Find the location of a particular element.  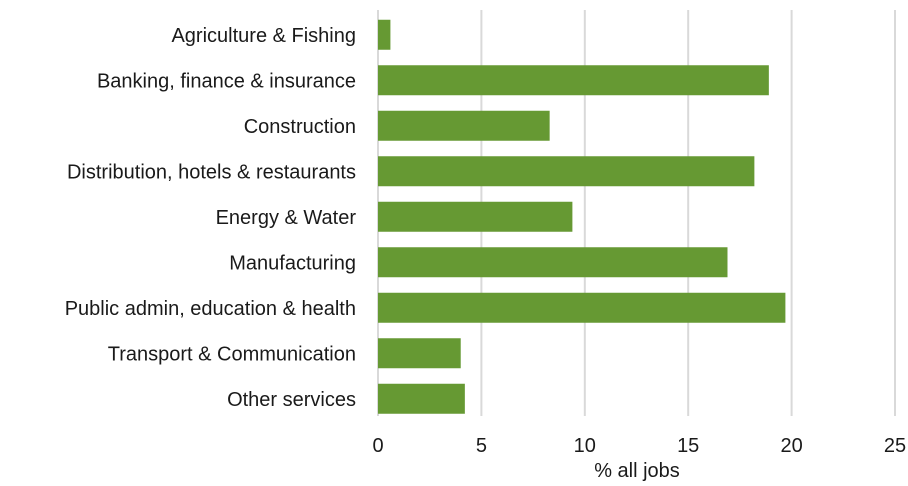

category-label: Agriculture & Fishing is located at coordinates (263, 36).